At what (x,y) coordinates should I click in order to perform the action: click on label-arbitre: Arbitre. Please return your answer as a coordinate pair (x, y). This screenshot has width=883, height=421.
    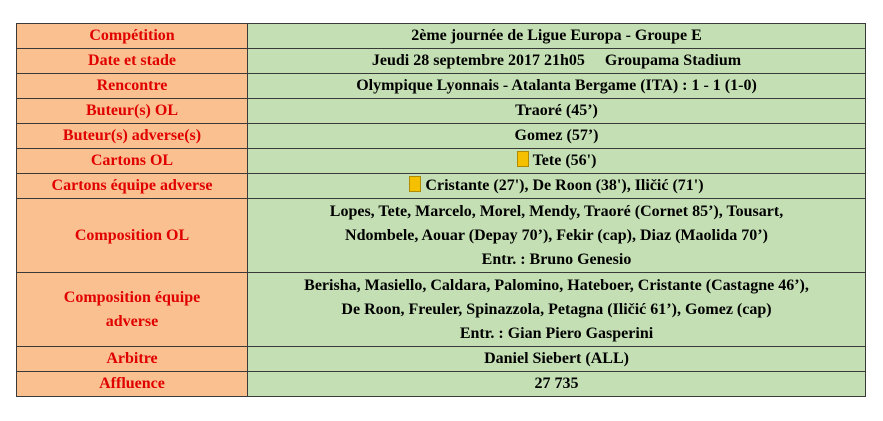
    Looking at the image, I should click on (132, 359).